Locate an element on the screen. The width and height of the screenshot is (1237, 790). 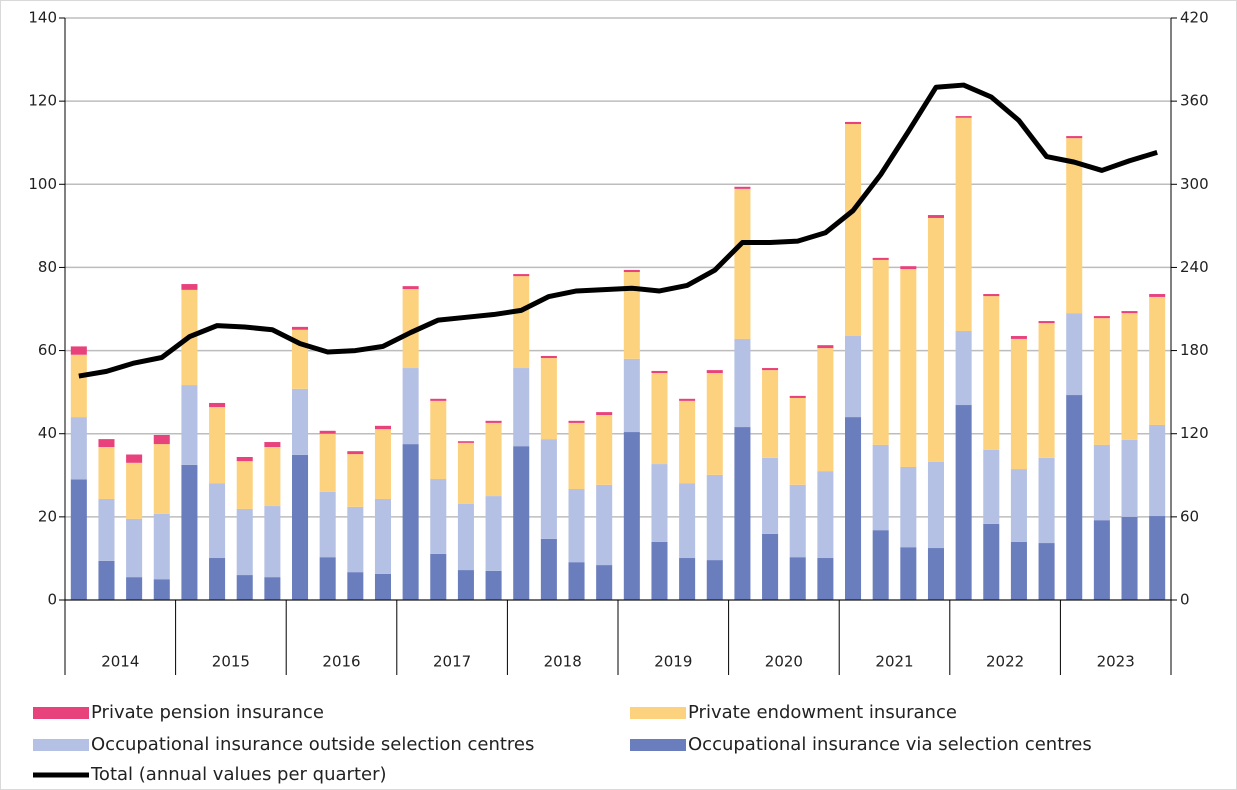
y2-tick-label: 120 is located at coordinates (1194, 433).